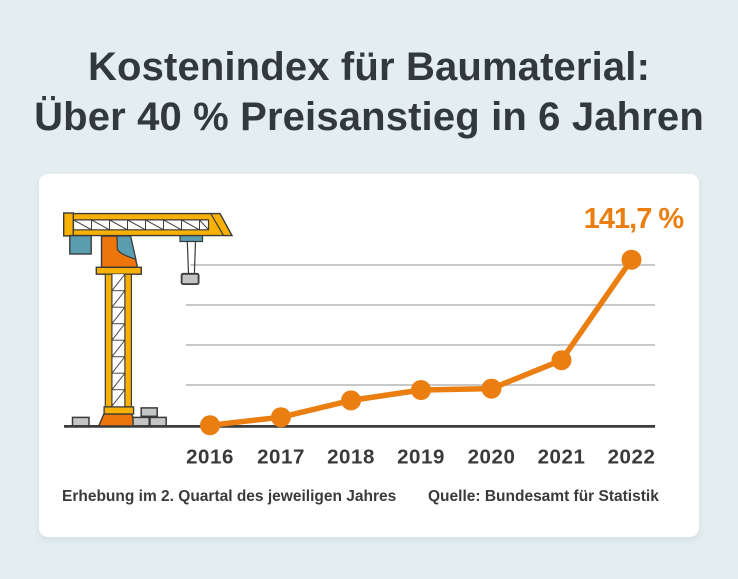 The width and height of the screenshot is (738, 579). Describe the element at coordinates (421, 457) in the screenshot. I see `svg-text: 2019` at that location.